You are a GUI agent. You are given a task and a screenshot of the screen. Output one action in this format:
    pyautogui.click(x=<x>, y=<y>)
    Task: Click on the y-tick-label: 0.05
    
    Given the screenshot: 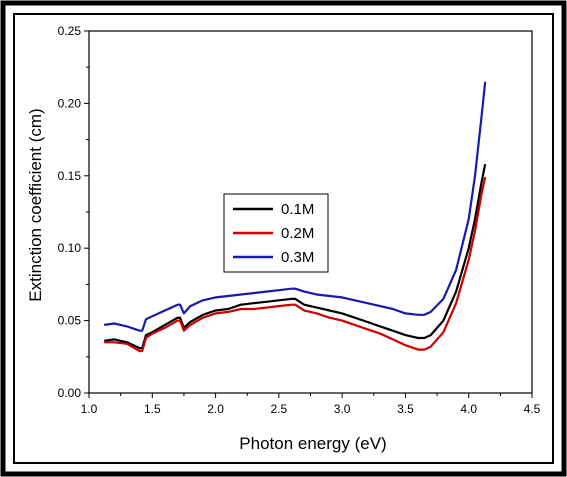 What is the action you would take?
    pyautogui.click(x=70, y=321)
    